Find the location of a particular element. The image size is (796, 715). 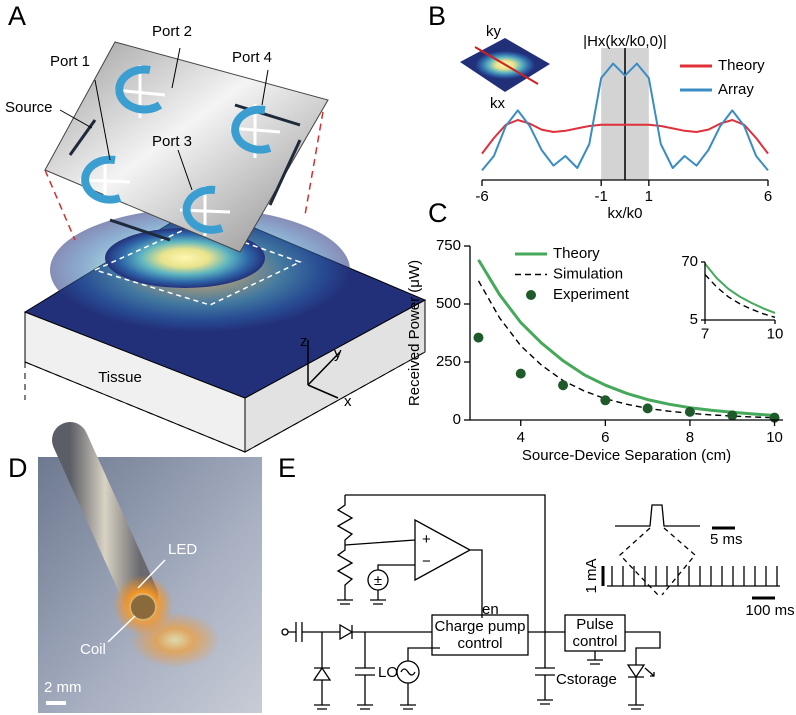

opamp-sign: − is located at coordinates (426, 561).